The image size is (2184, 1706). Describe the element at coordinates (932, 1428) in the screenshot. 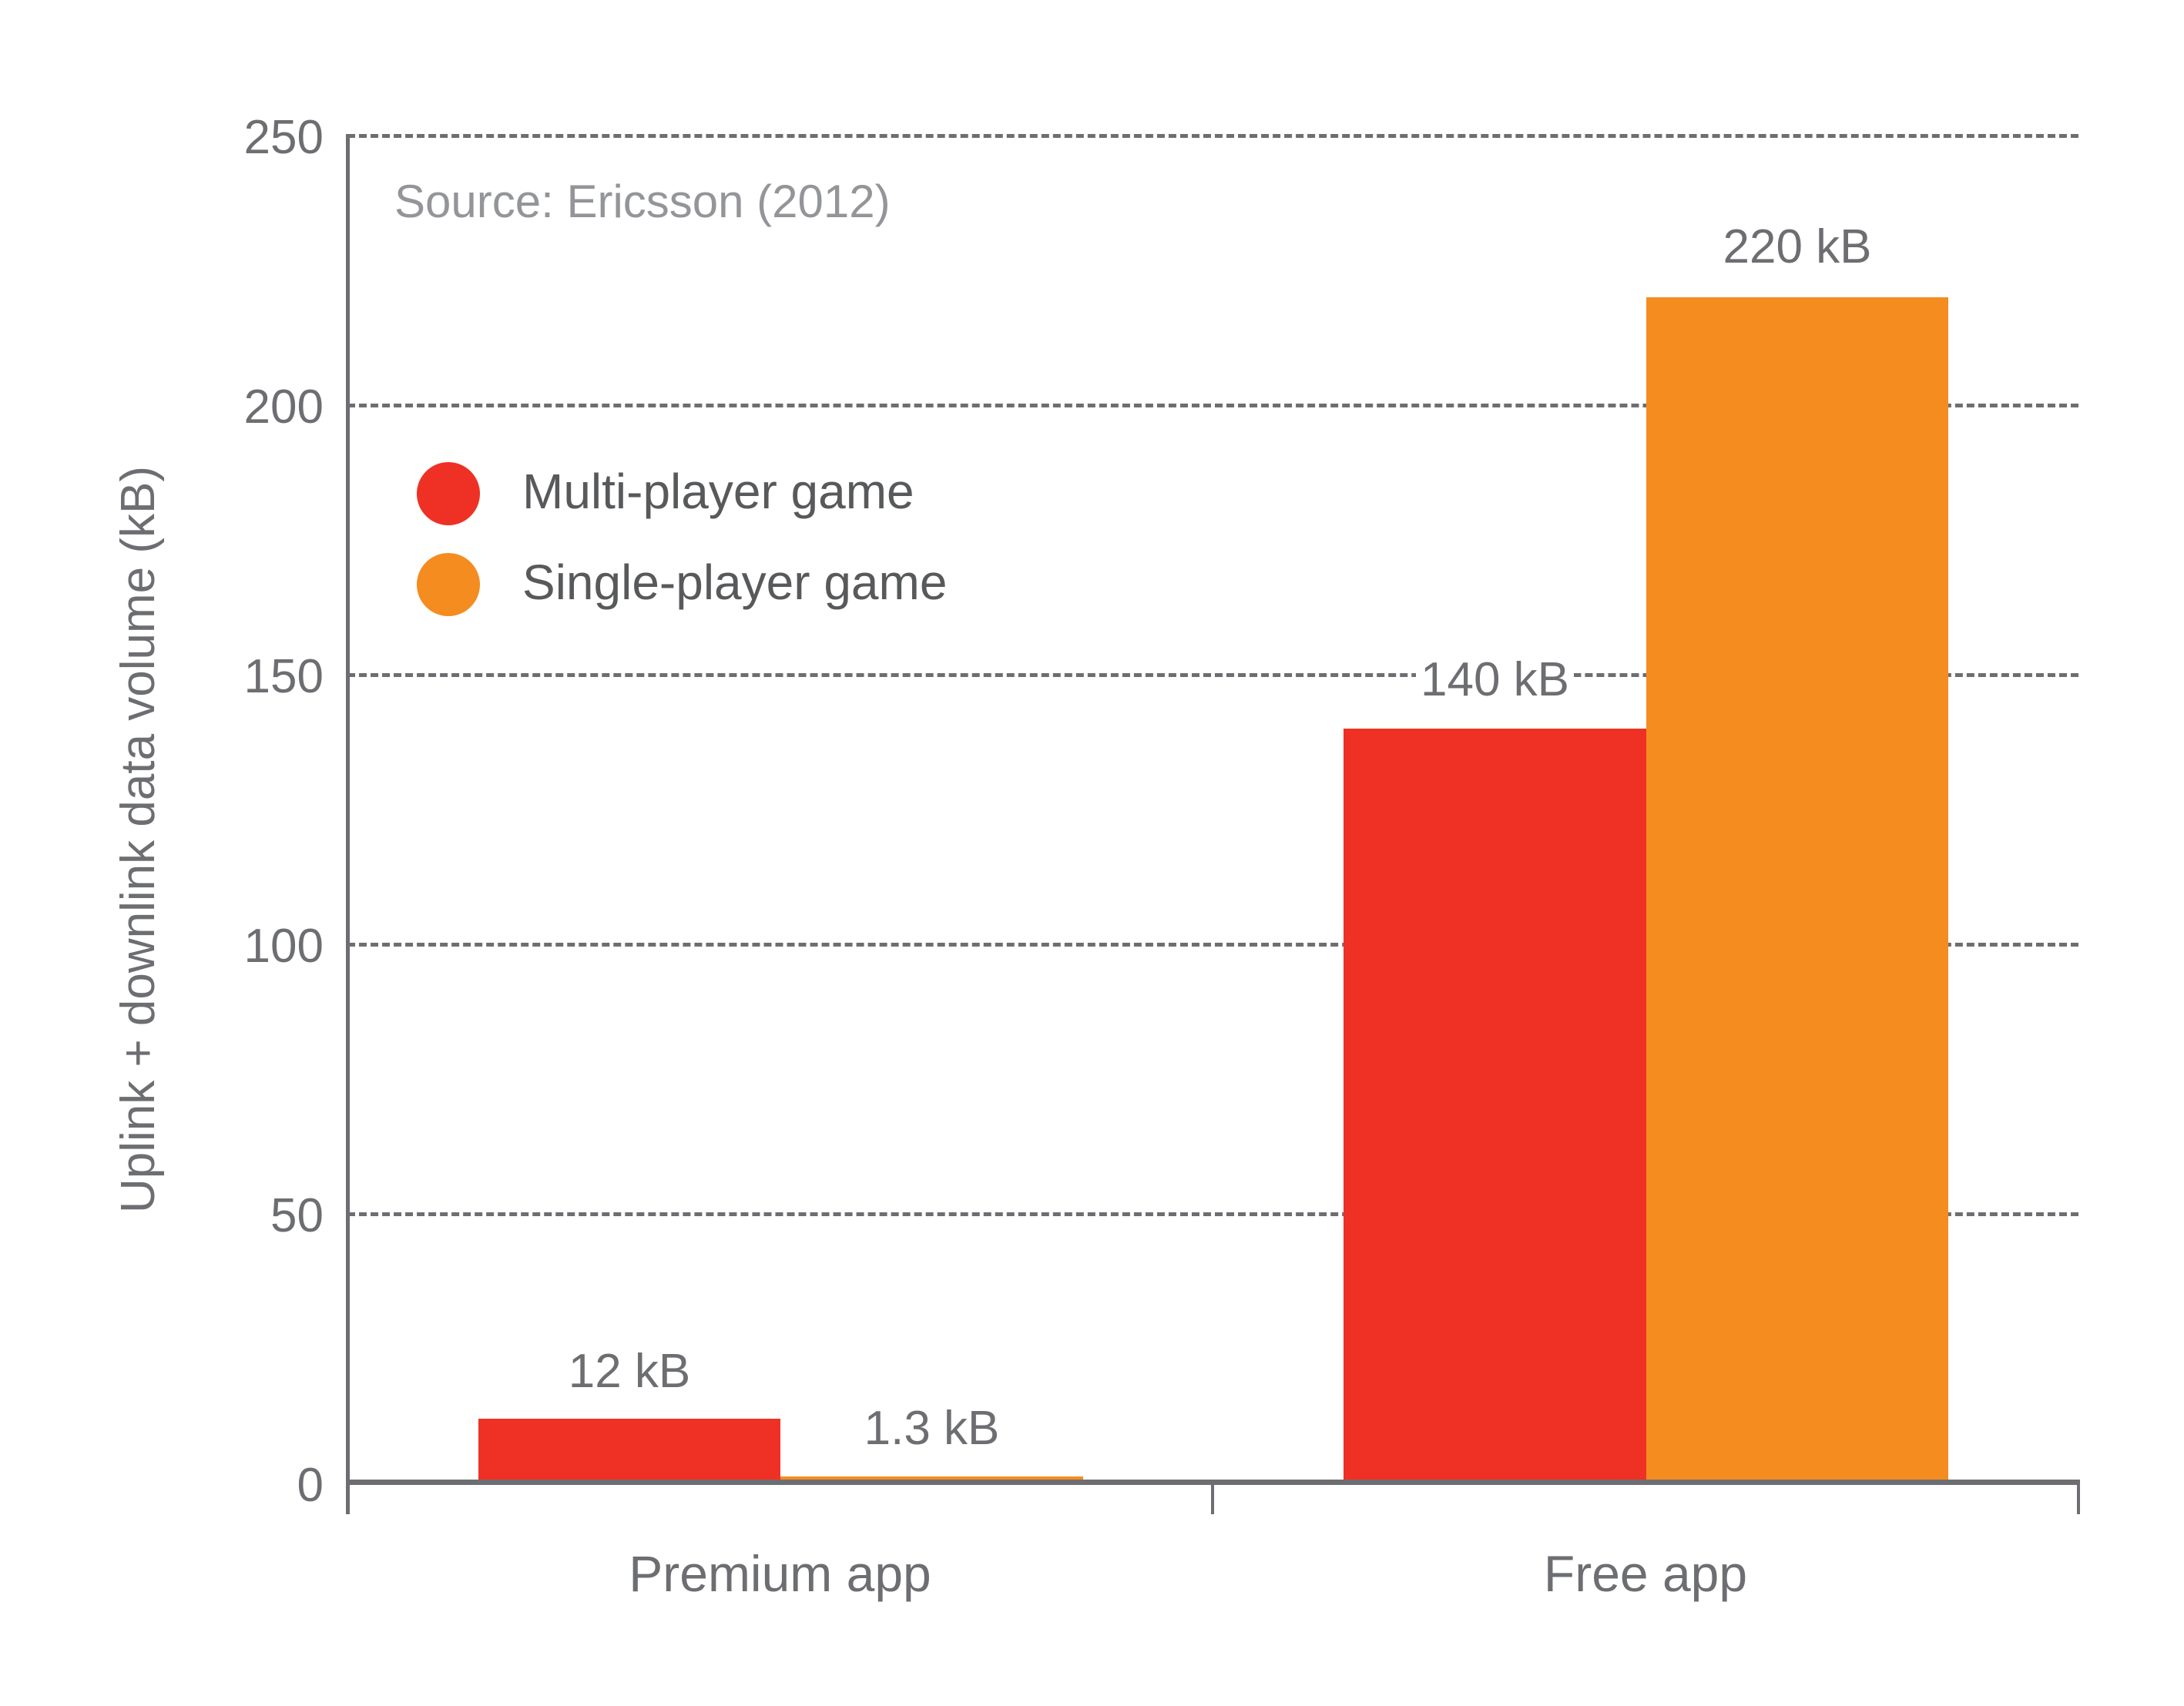

I see `value-label-premium-single: 1.3 kB` at that location.